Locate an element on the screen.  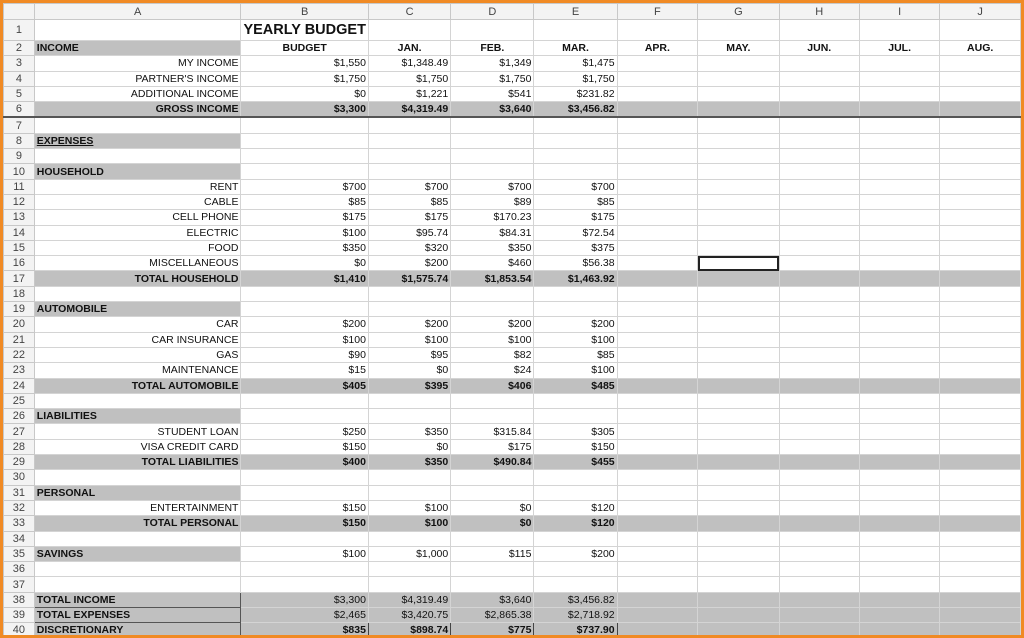
cell-E32: $120 is located at coordinates (575, 508).